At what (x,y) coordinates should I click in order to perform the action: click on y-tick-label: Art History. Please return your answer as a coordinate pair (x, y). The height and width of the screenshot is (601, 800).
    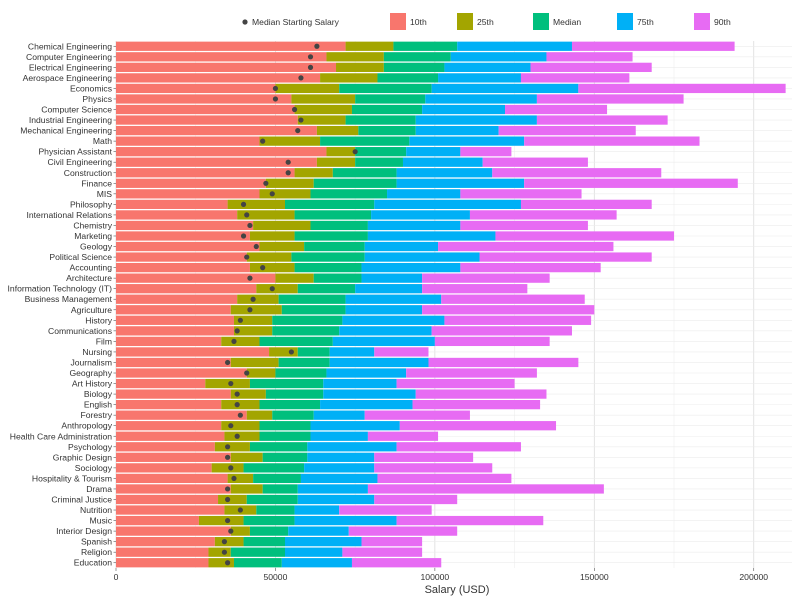
    Looking at the image, I should click on (92, 384).